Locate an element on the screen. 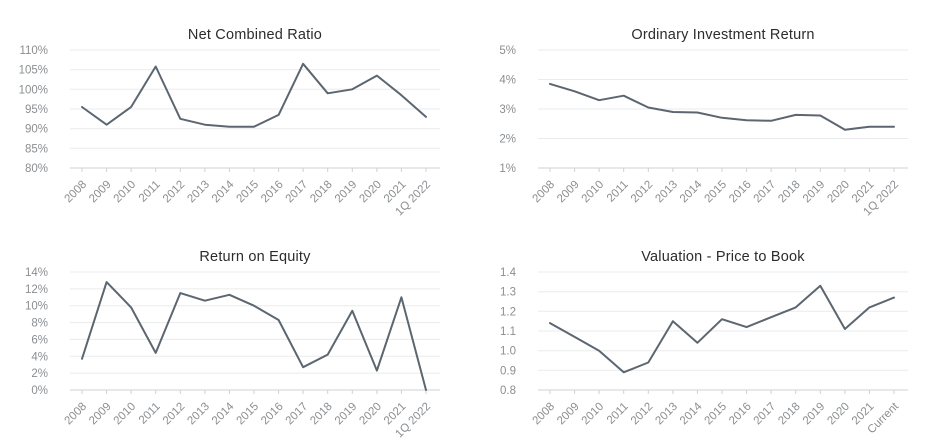 The width and height of the screenshot is (936, 444). svg-text: 1.1 is located at coordinates (508, 332).